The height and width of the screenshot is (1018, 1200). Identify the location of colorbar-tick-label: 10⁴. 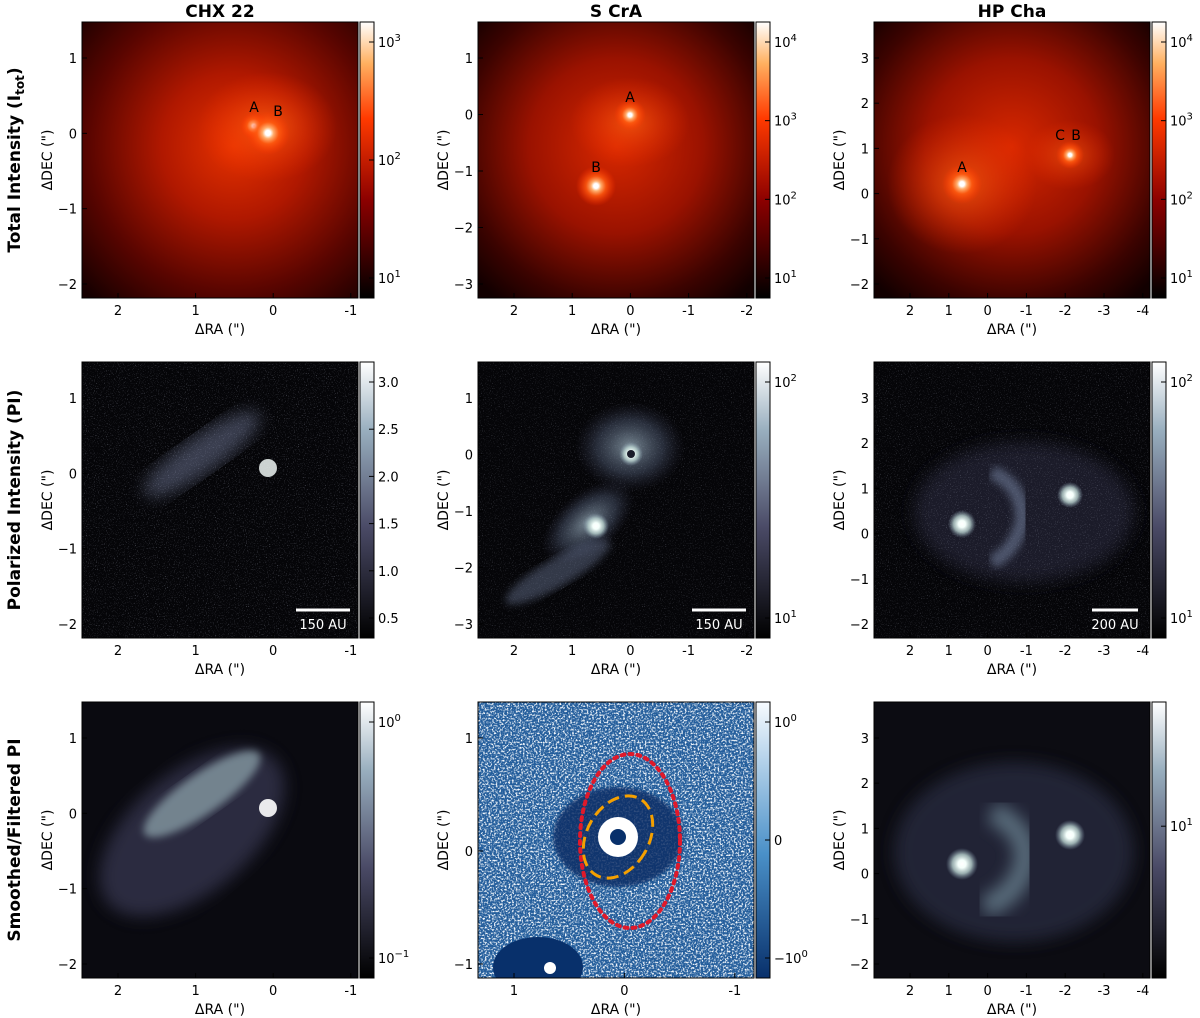
(1181, 42).